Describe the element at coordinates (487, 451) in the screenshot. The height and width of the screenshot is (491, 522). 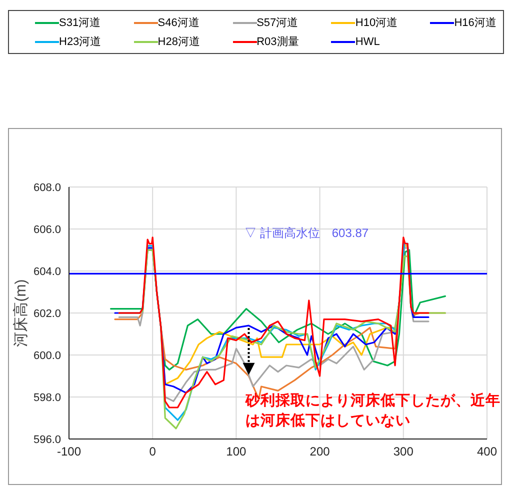
I see `x-tick-label: 400` at that location.